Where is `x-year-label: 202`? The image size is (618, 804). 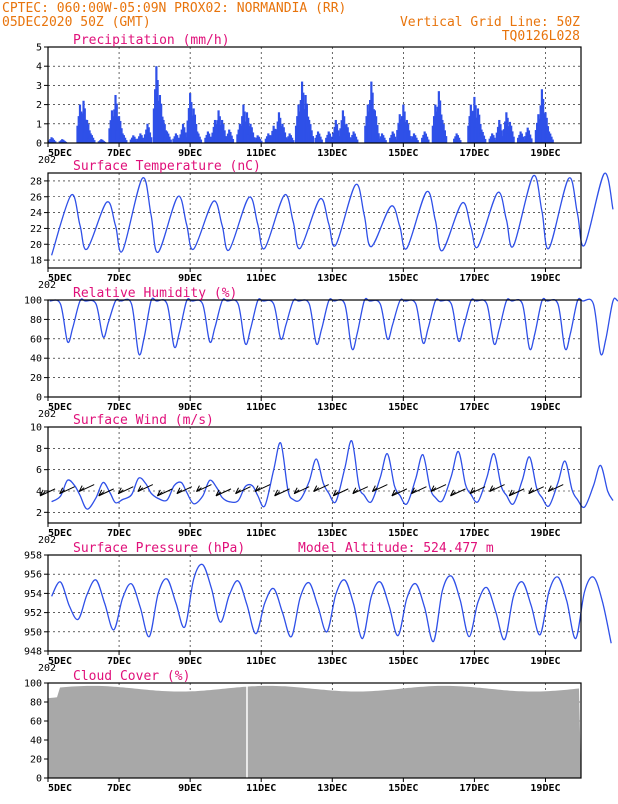
x-year-label: 202 is located at coordinates (47, 160).